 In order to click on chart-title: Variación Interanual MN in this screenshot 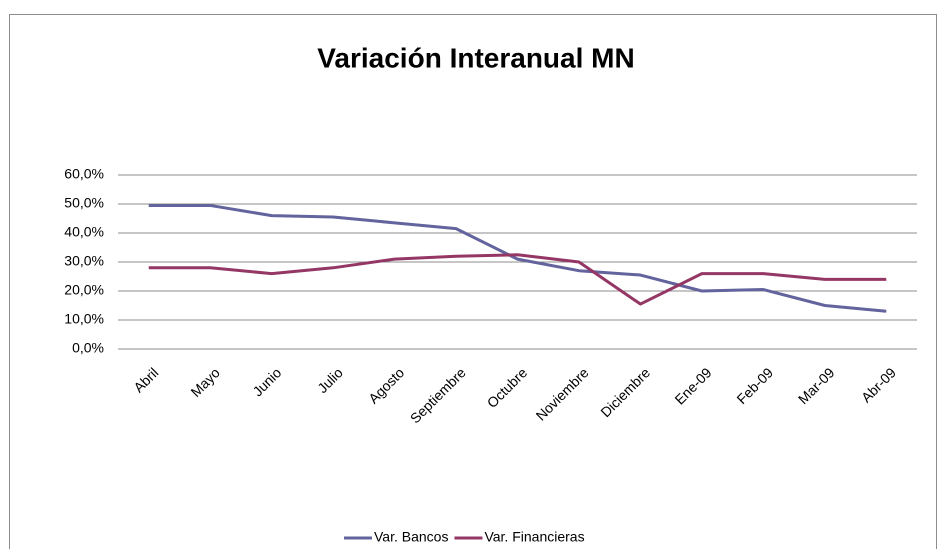, I will do `click(475, 57)`.